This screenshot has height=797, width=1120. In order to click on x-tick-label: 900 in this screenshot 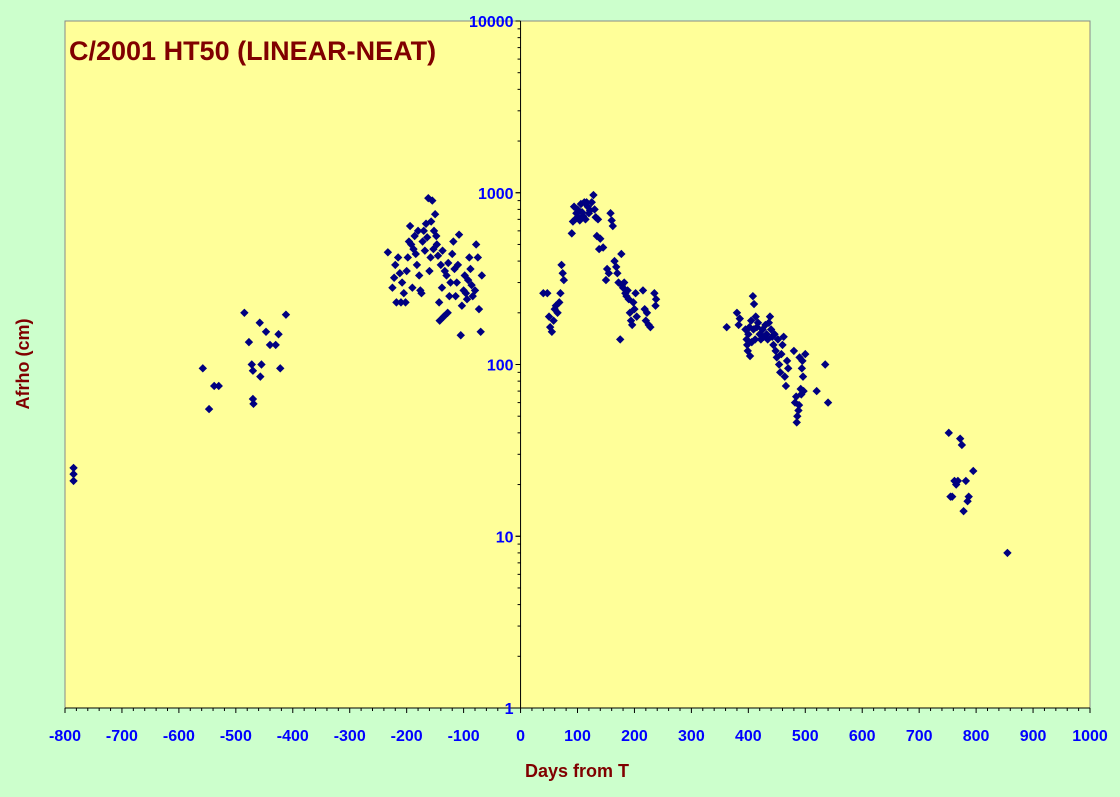, I will do `click(1033, 736)`.